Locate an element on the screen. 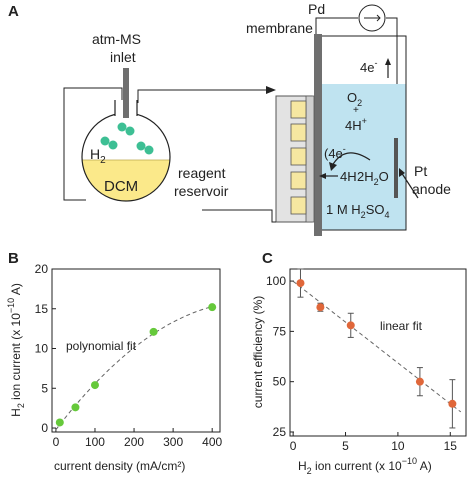 Image resolution: width=474 pixels, height=477 pixels. reservoir-label-line2: reservoir is located at coordinates (201, 191).